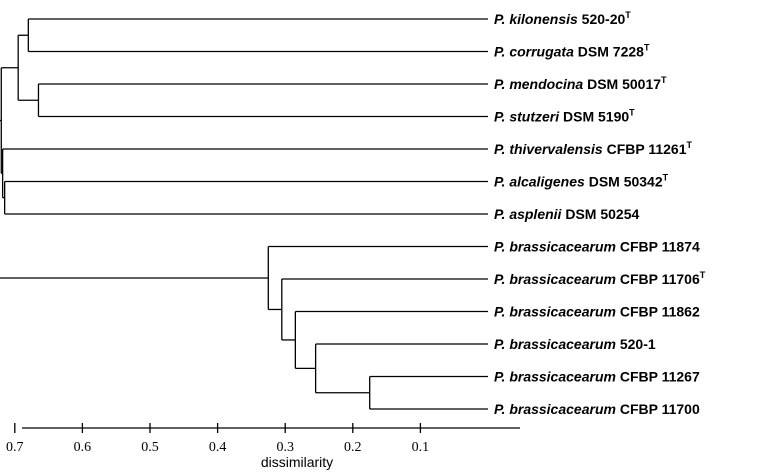 The height and width of the screenshot is (473, 778). Describe the element at coordinates (285, 447) in the screenshot. I see `x-tick-label: 0.3` at that location.